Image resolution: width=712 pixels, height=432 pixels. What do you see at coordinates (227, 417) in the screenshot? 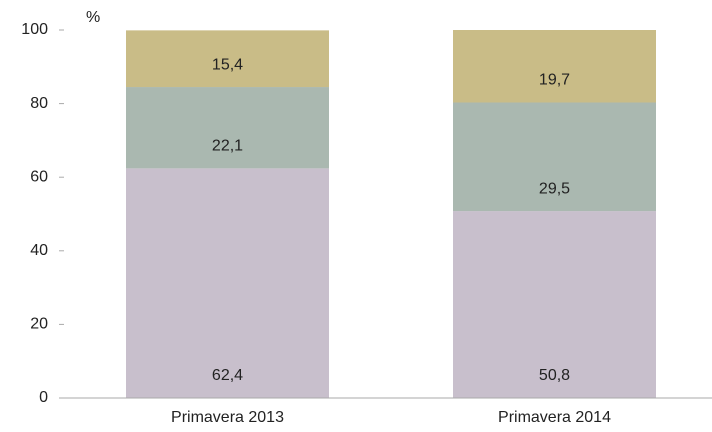
I see `x-tick-label: Primavera 2013` at bounding box center [227, 417].